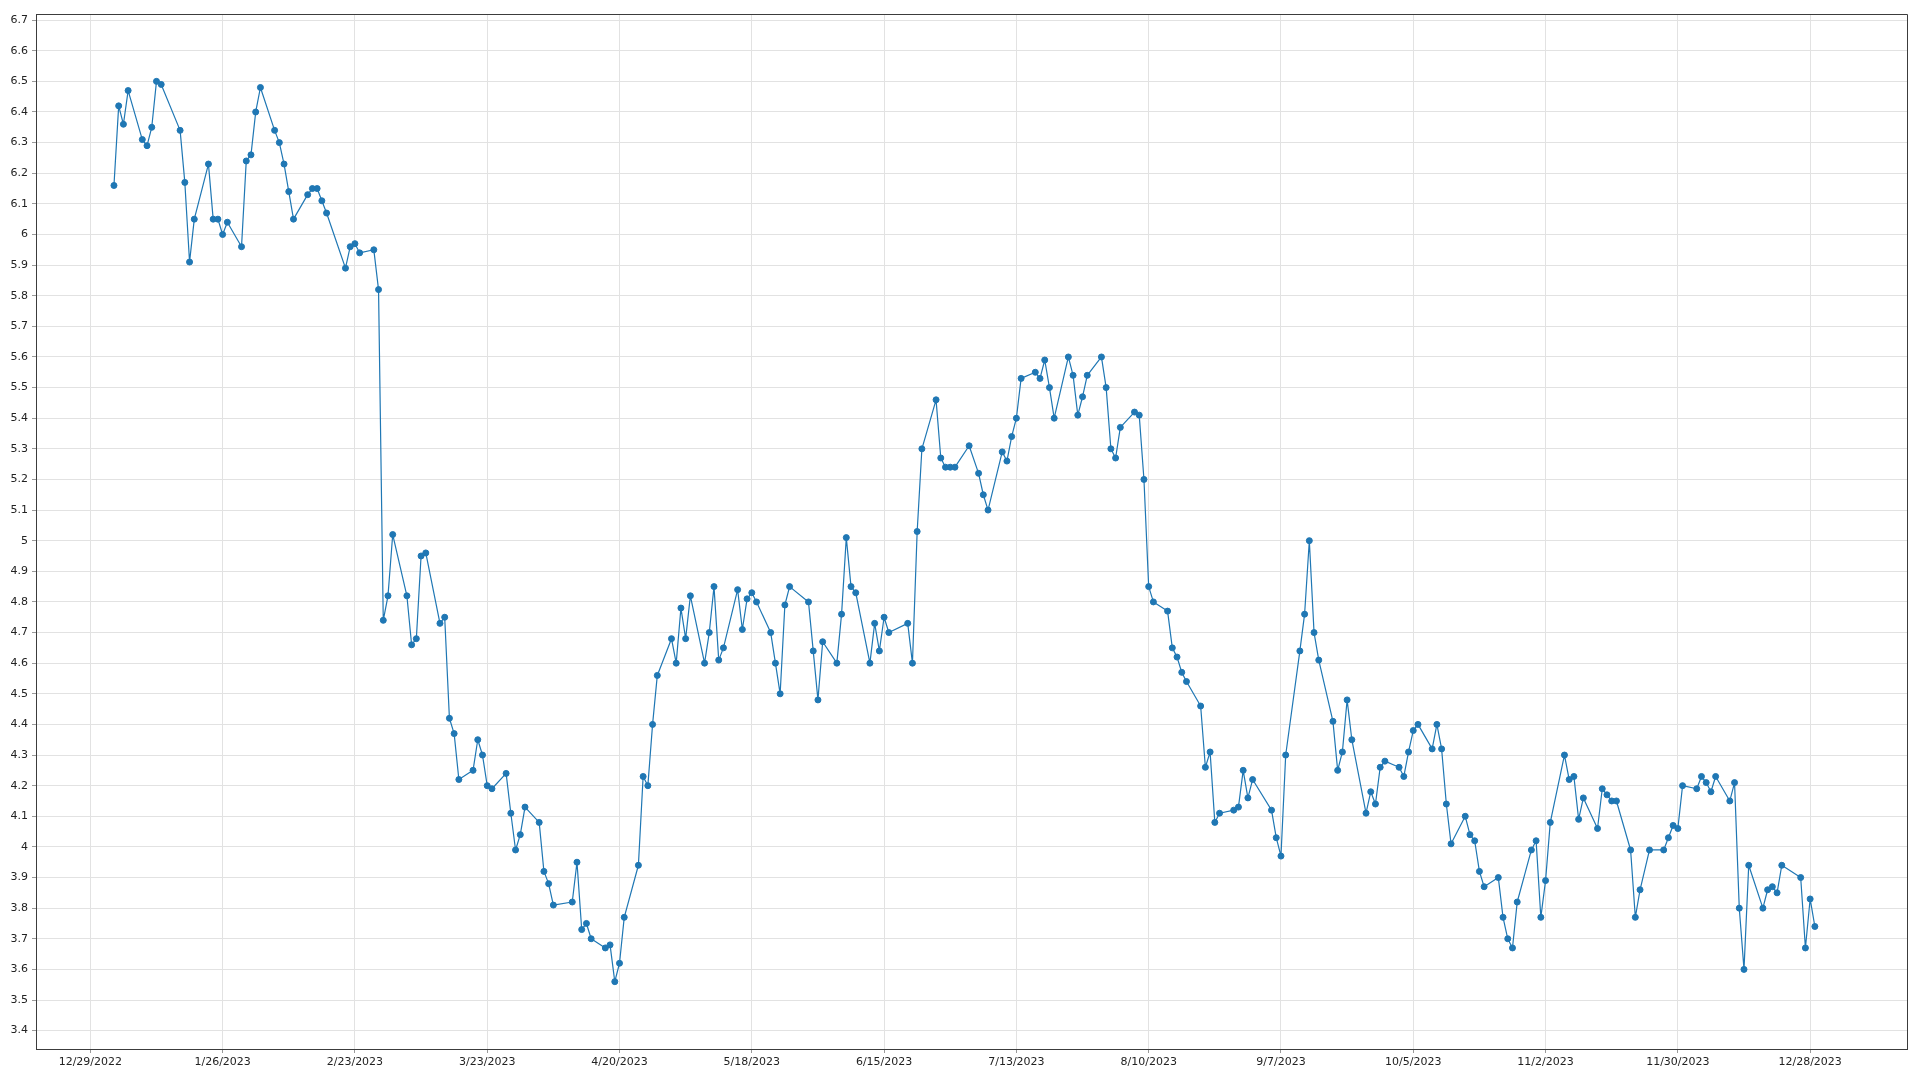  Describe the element at coordinates (19, 999) in the screenshot. I see `y-tick-label: 3.5` at that location.